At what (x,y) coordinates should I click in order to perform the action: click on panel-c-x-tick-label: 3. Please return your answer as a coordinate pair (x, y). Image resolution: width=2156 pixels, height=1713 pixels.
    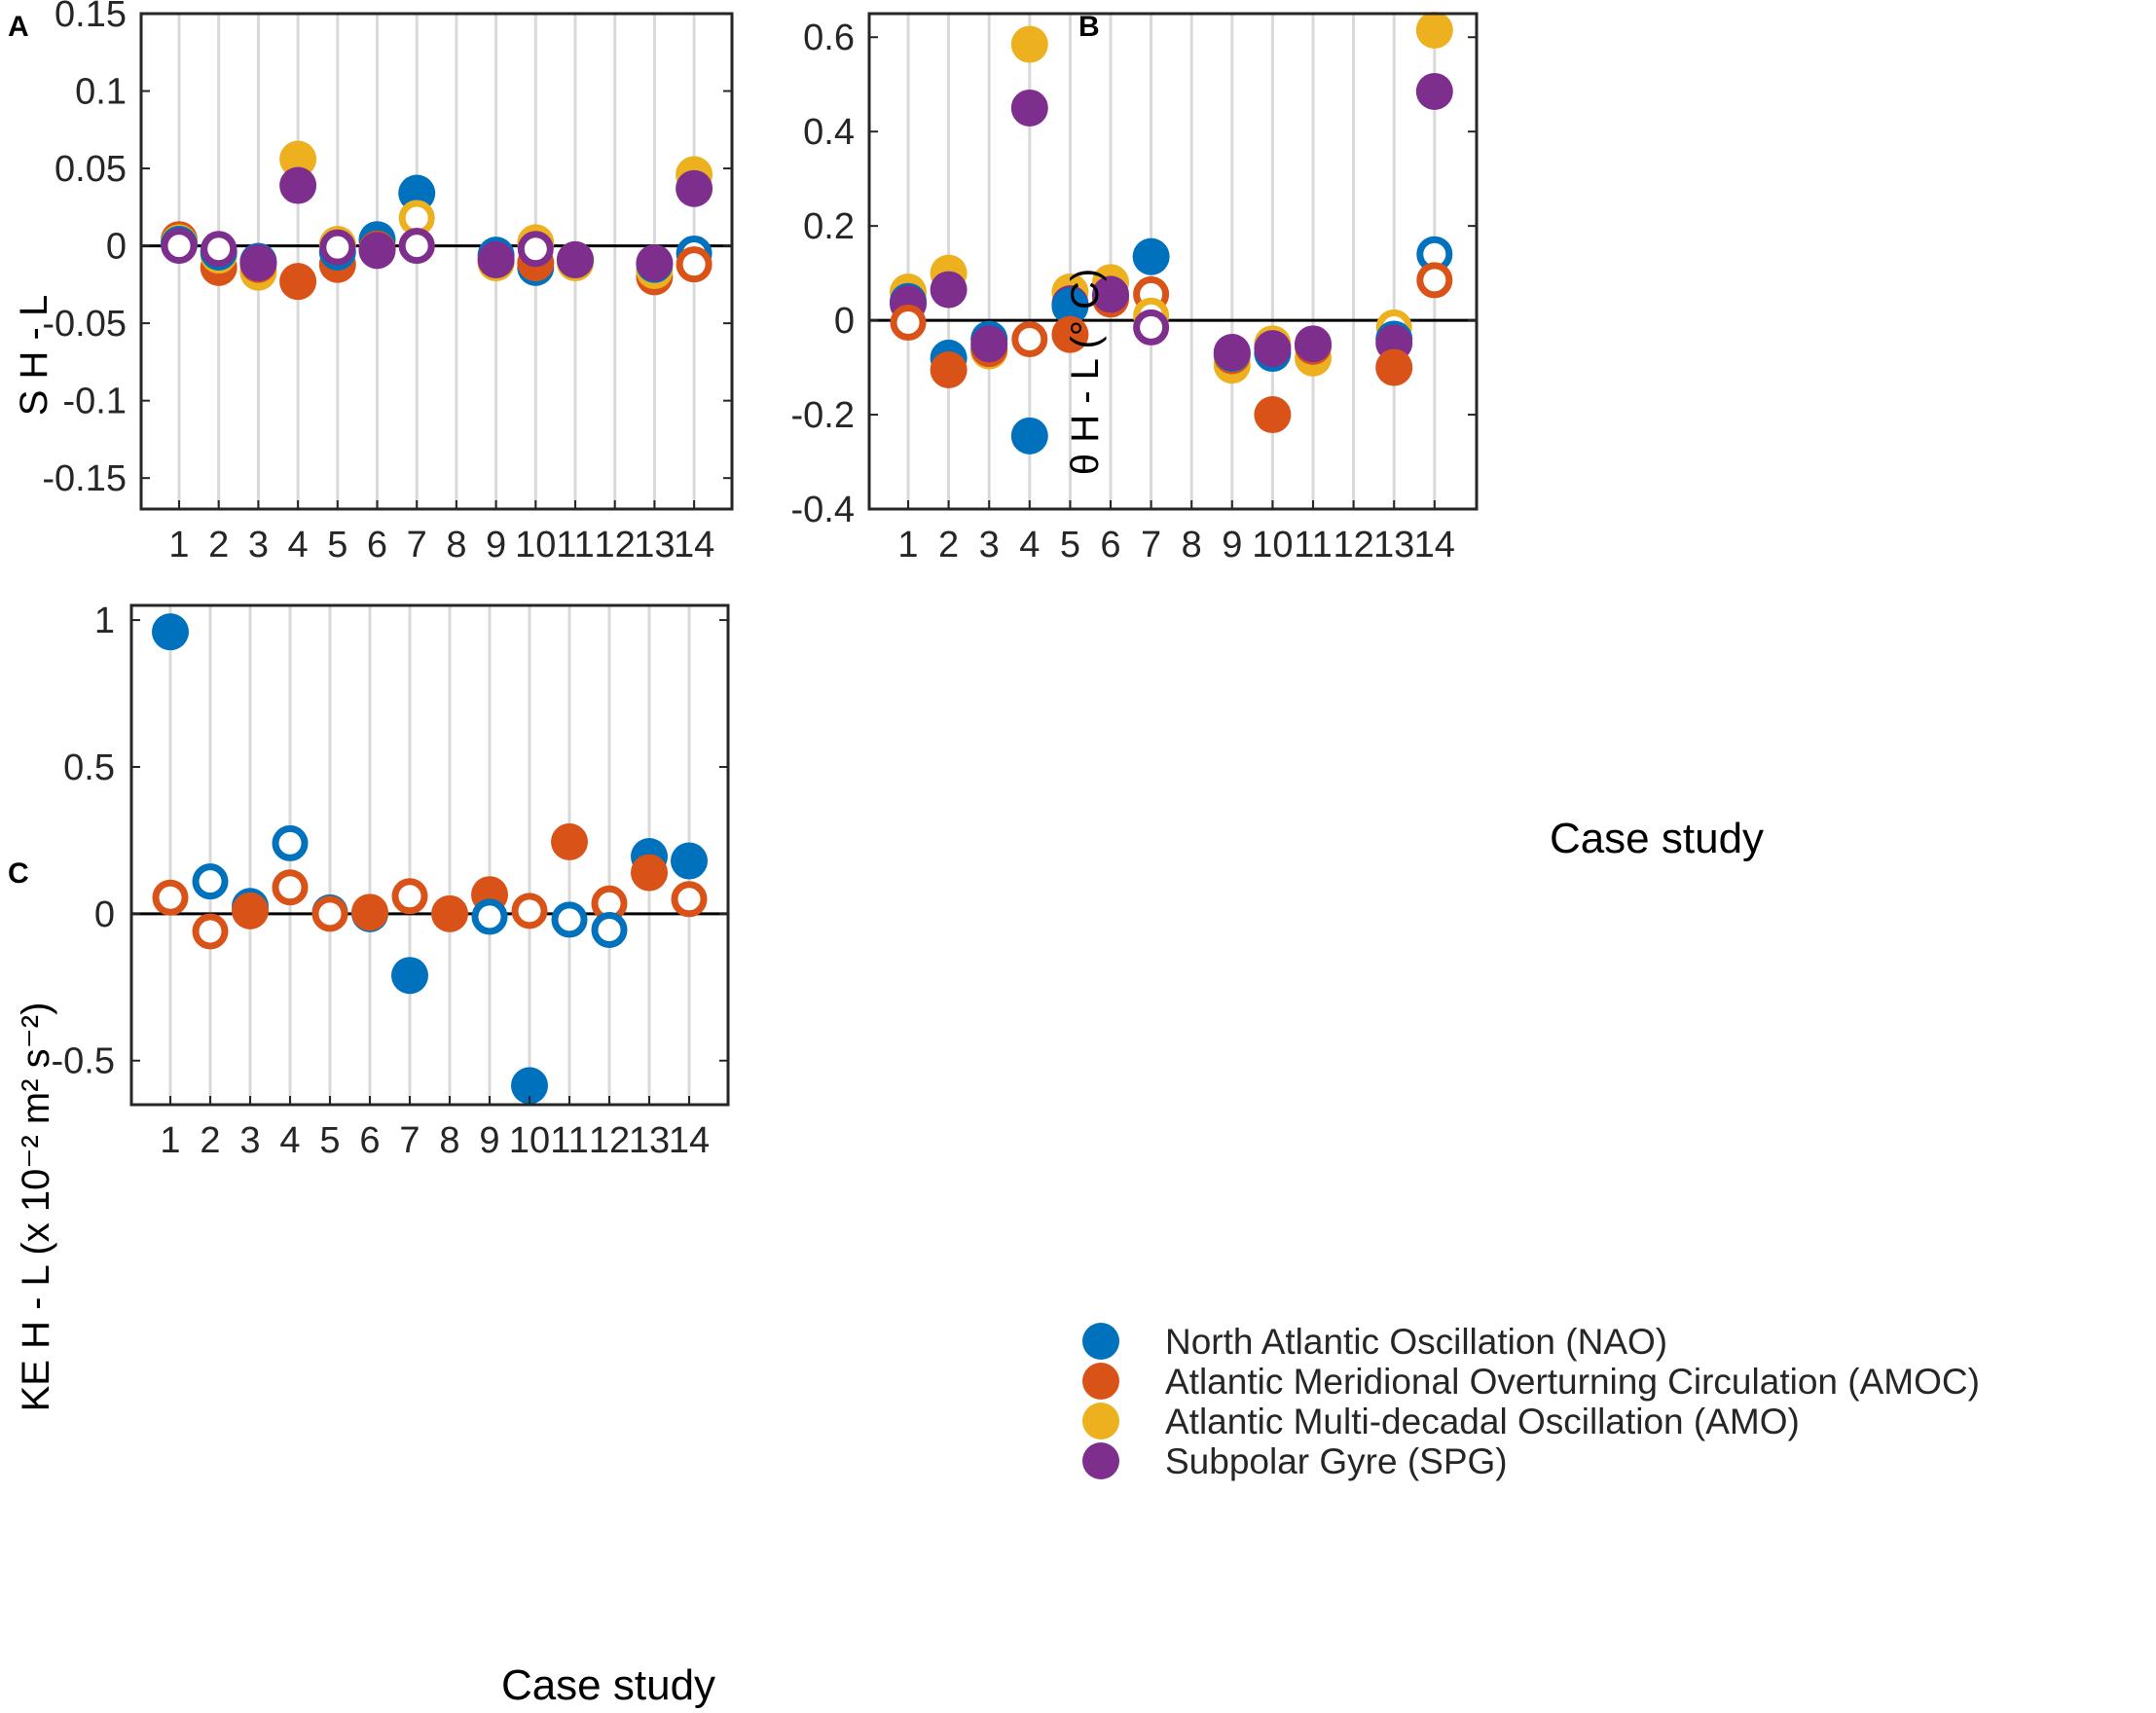
    Looking at the image, I should click on (249, 1140).